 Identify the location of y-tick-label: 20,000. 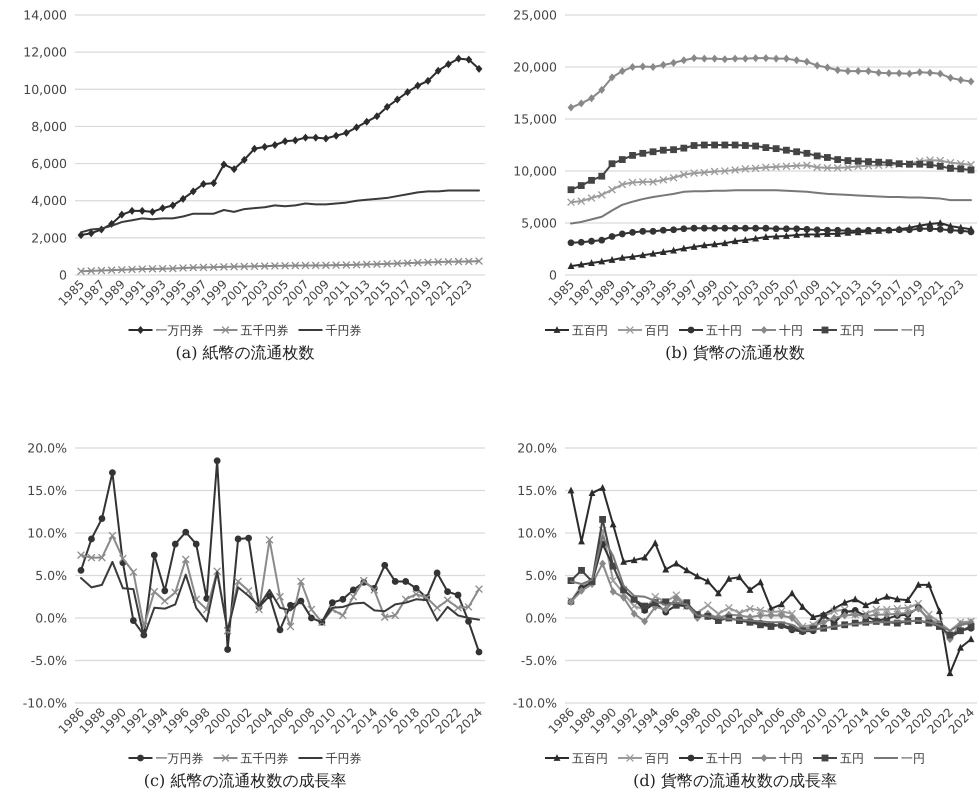
(535, 67).